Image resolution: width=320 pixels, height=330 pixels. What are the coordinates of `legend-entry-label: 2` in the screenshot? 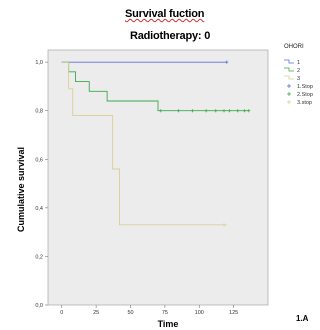 It's located at (298, 71).